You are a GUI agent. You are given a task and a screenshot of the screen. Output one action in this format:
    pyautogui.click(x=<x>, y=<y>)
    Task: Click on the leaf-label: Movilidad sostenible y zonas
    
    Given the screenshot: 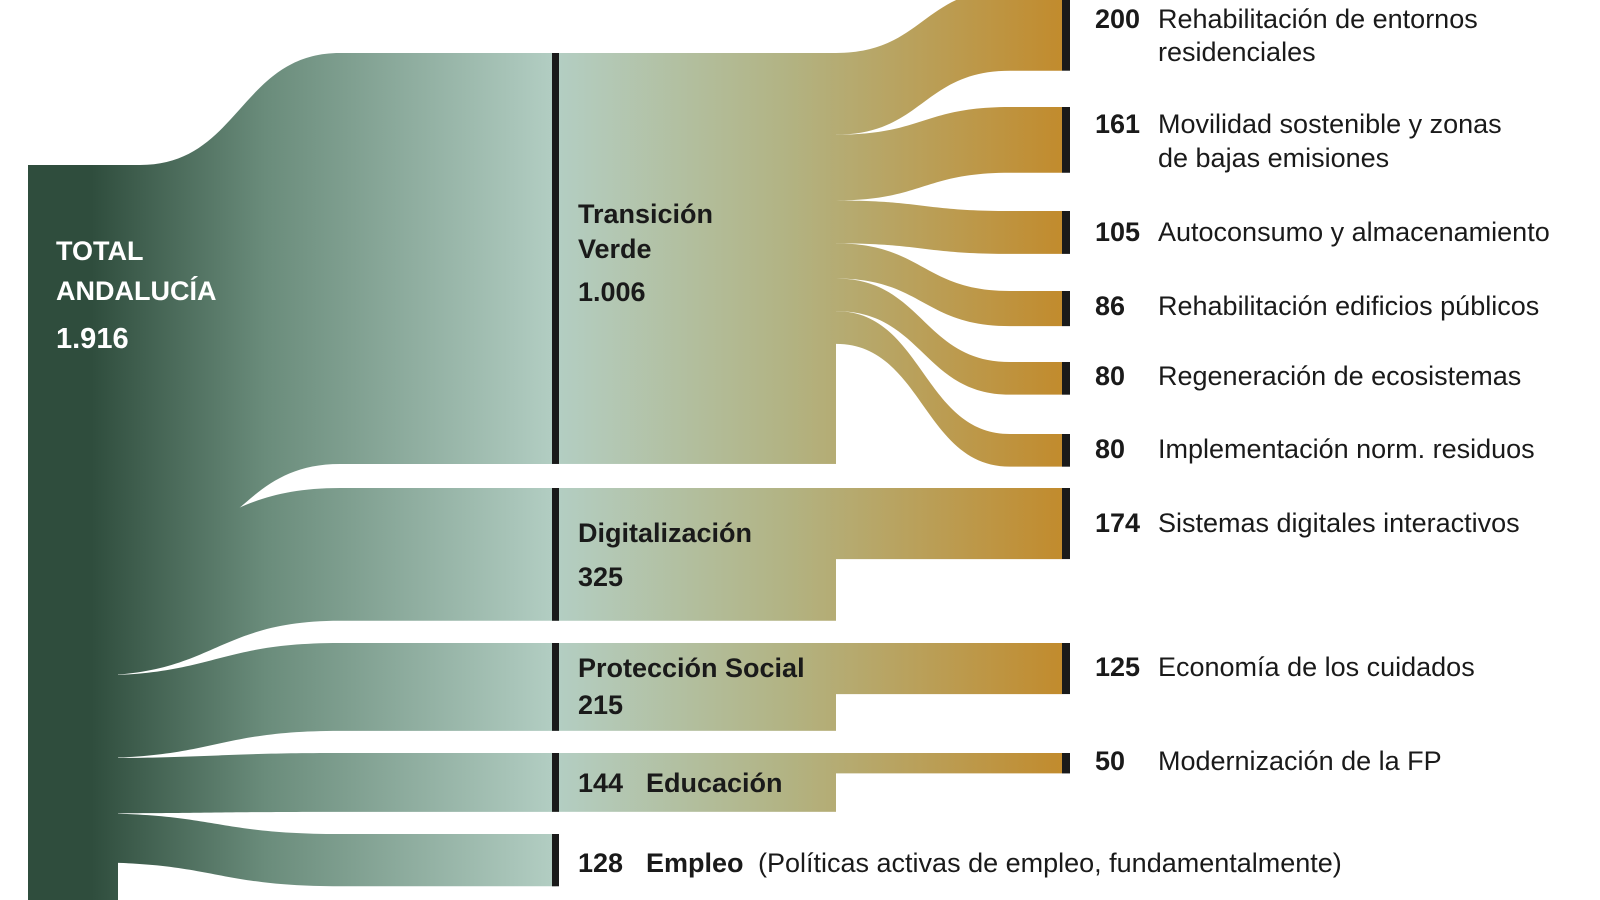 What is the action you would take?
    pyautogui.click(x=1330, y=124)
    